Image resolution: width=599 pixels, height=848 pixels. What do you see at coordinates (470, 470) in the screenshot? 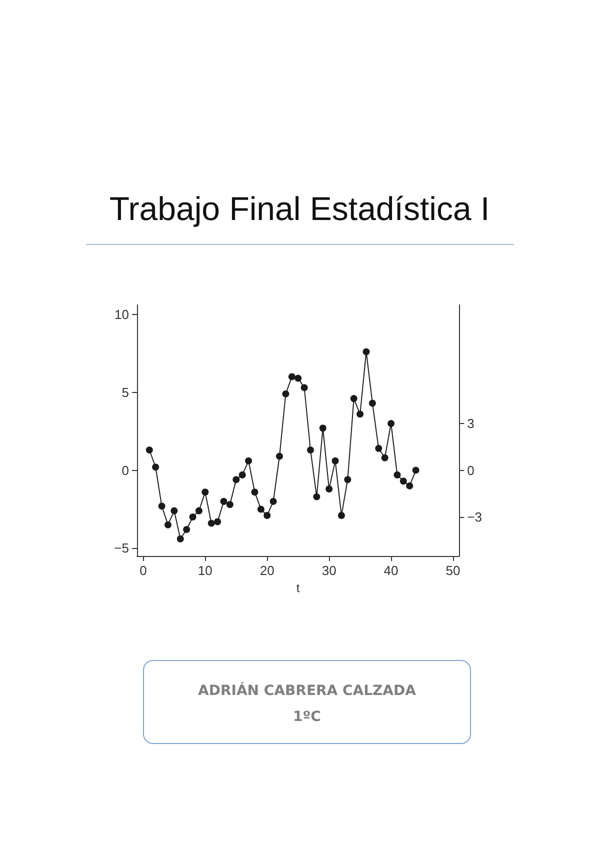
I see `y2-tick-label: 0` at bounding box center [470, 470].